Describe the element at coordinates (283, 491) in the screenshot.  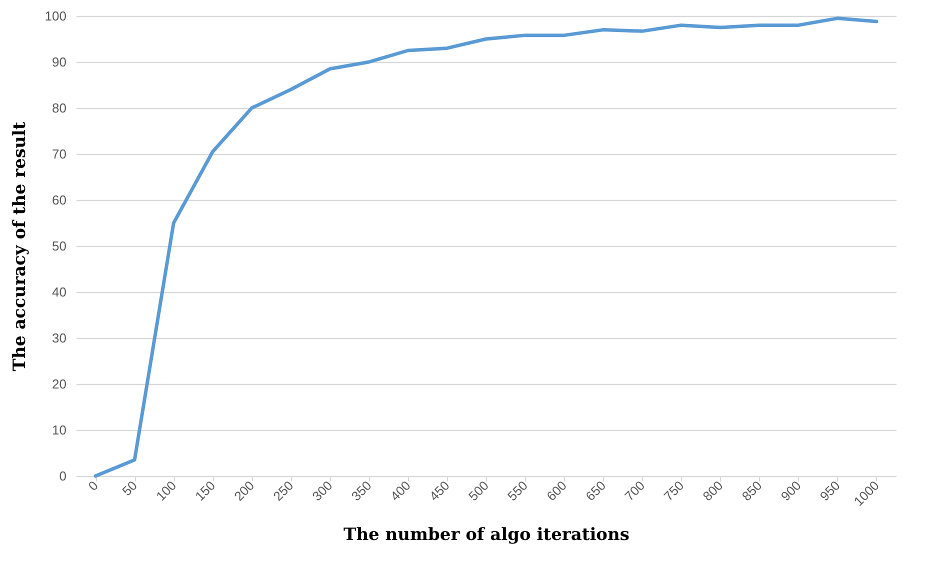
I see `x-tick-label: 250` at that location.